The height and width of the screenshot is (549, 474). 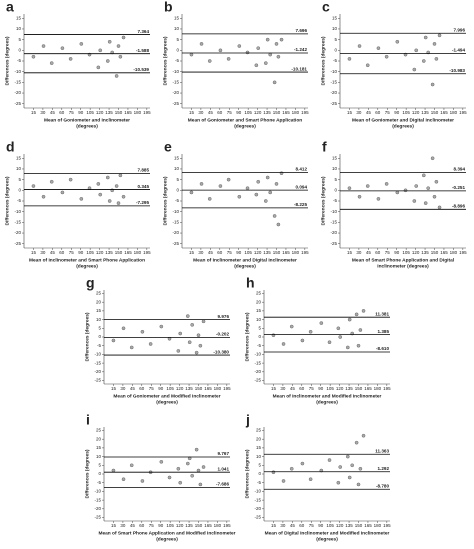 I want to click on x-tick-label: 105, so click(x=90, y=252).